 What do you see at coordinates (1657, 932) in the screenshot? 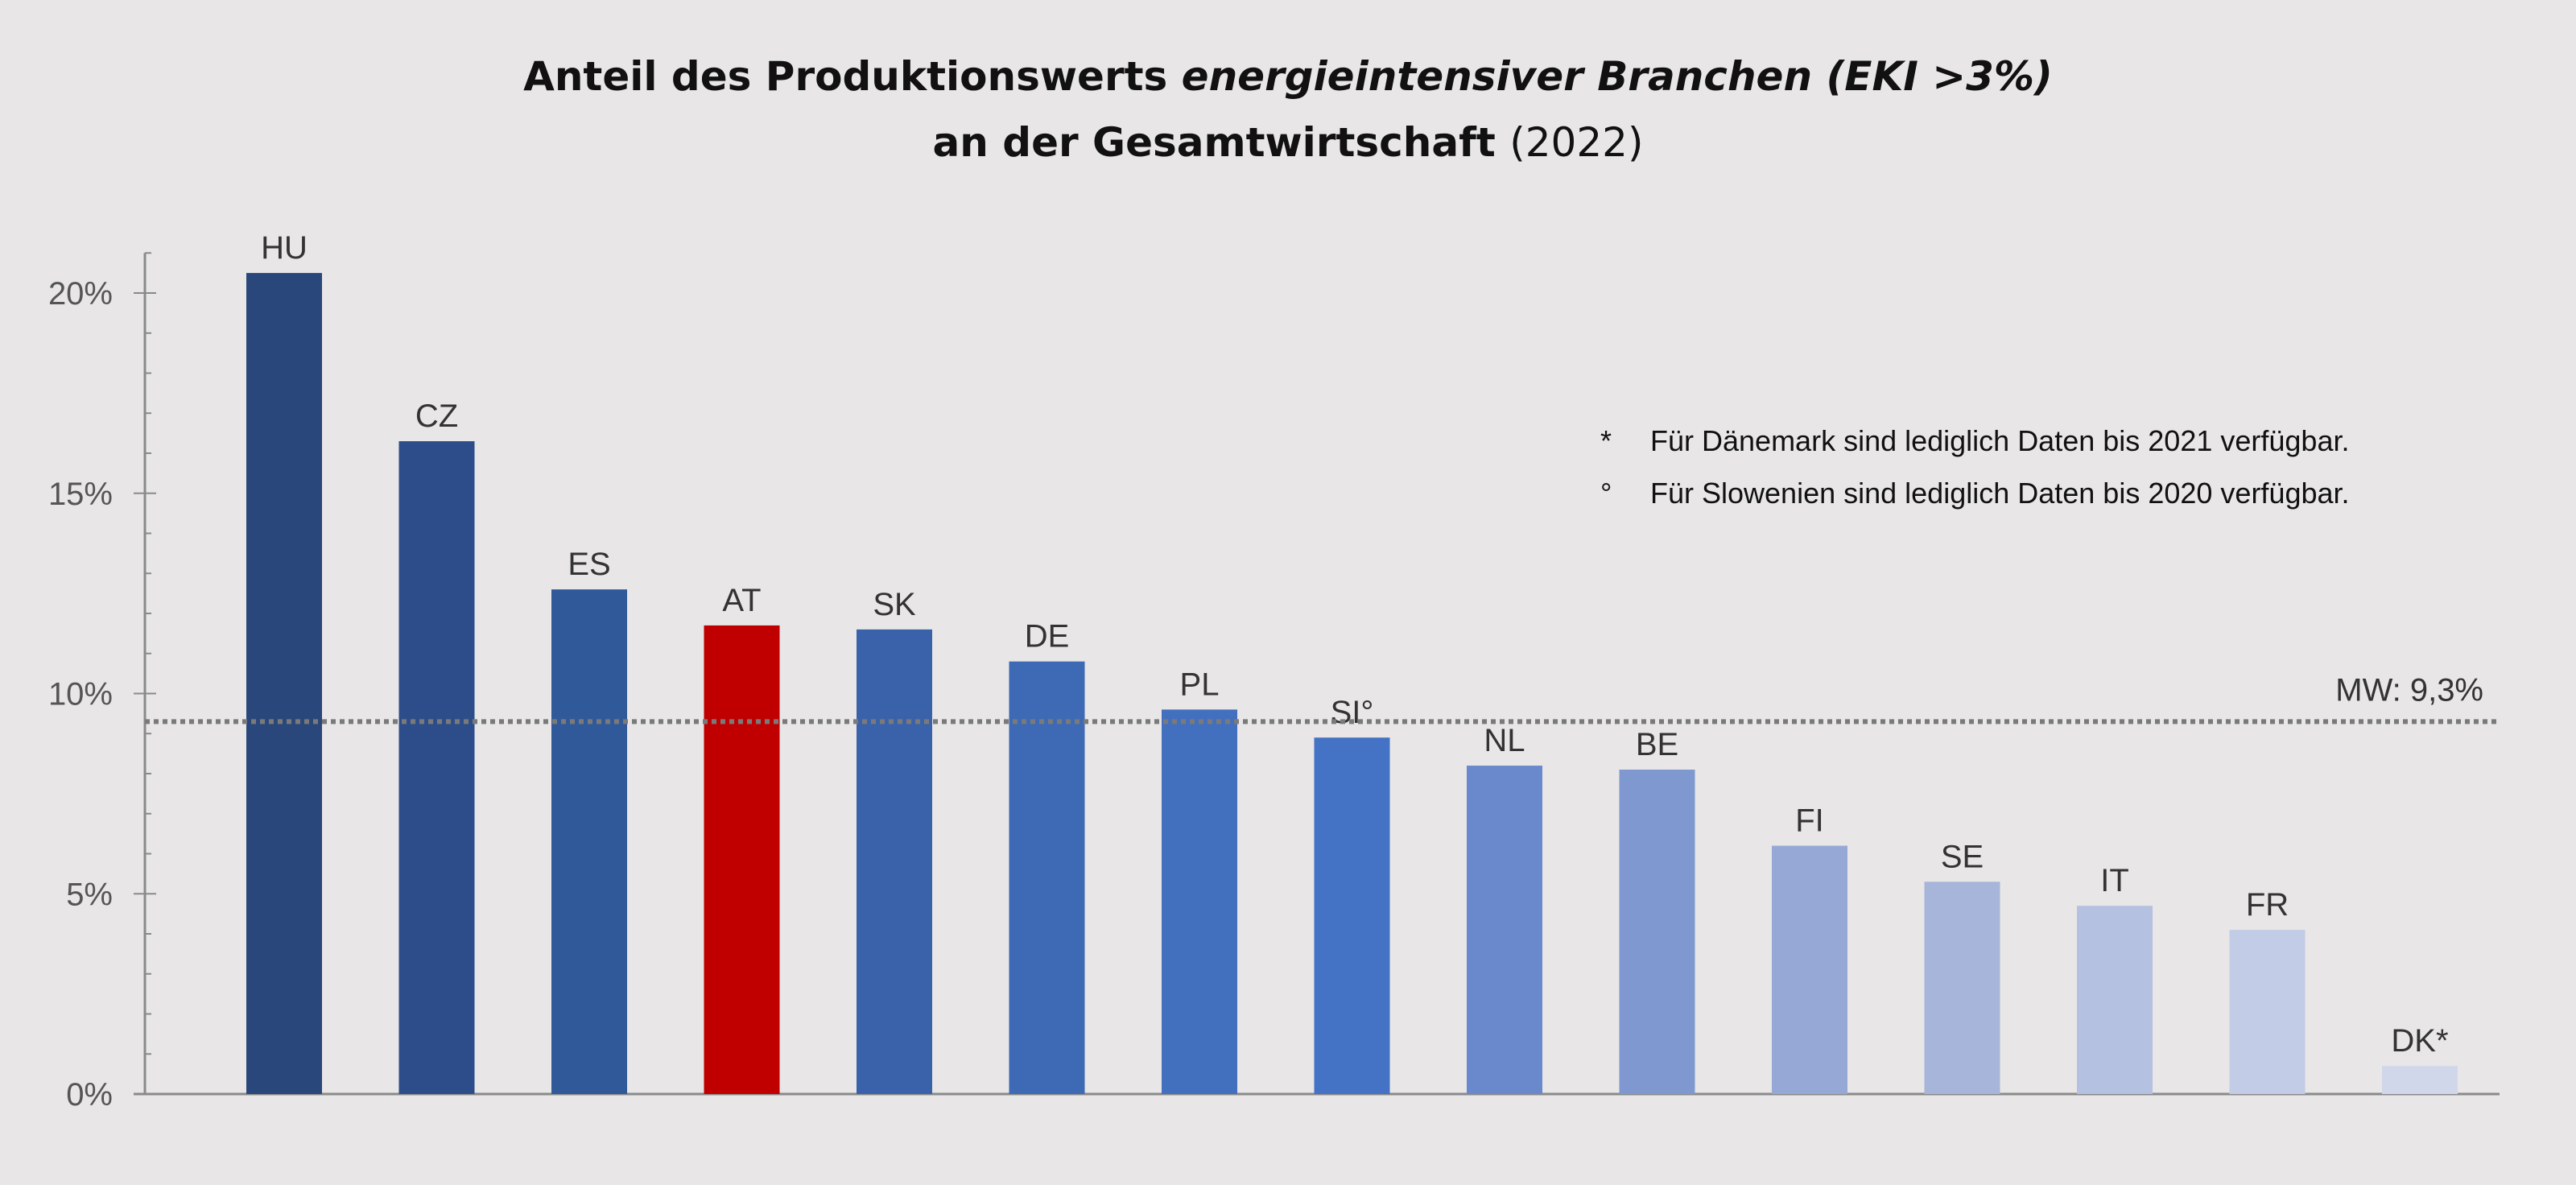
I see `bar-be` at bounding box center [1657, 932].